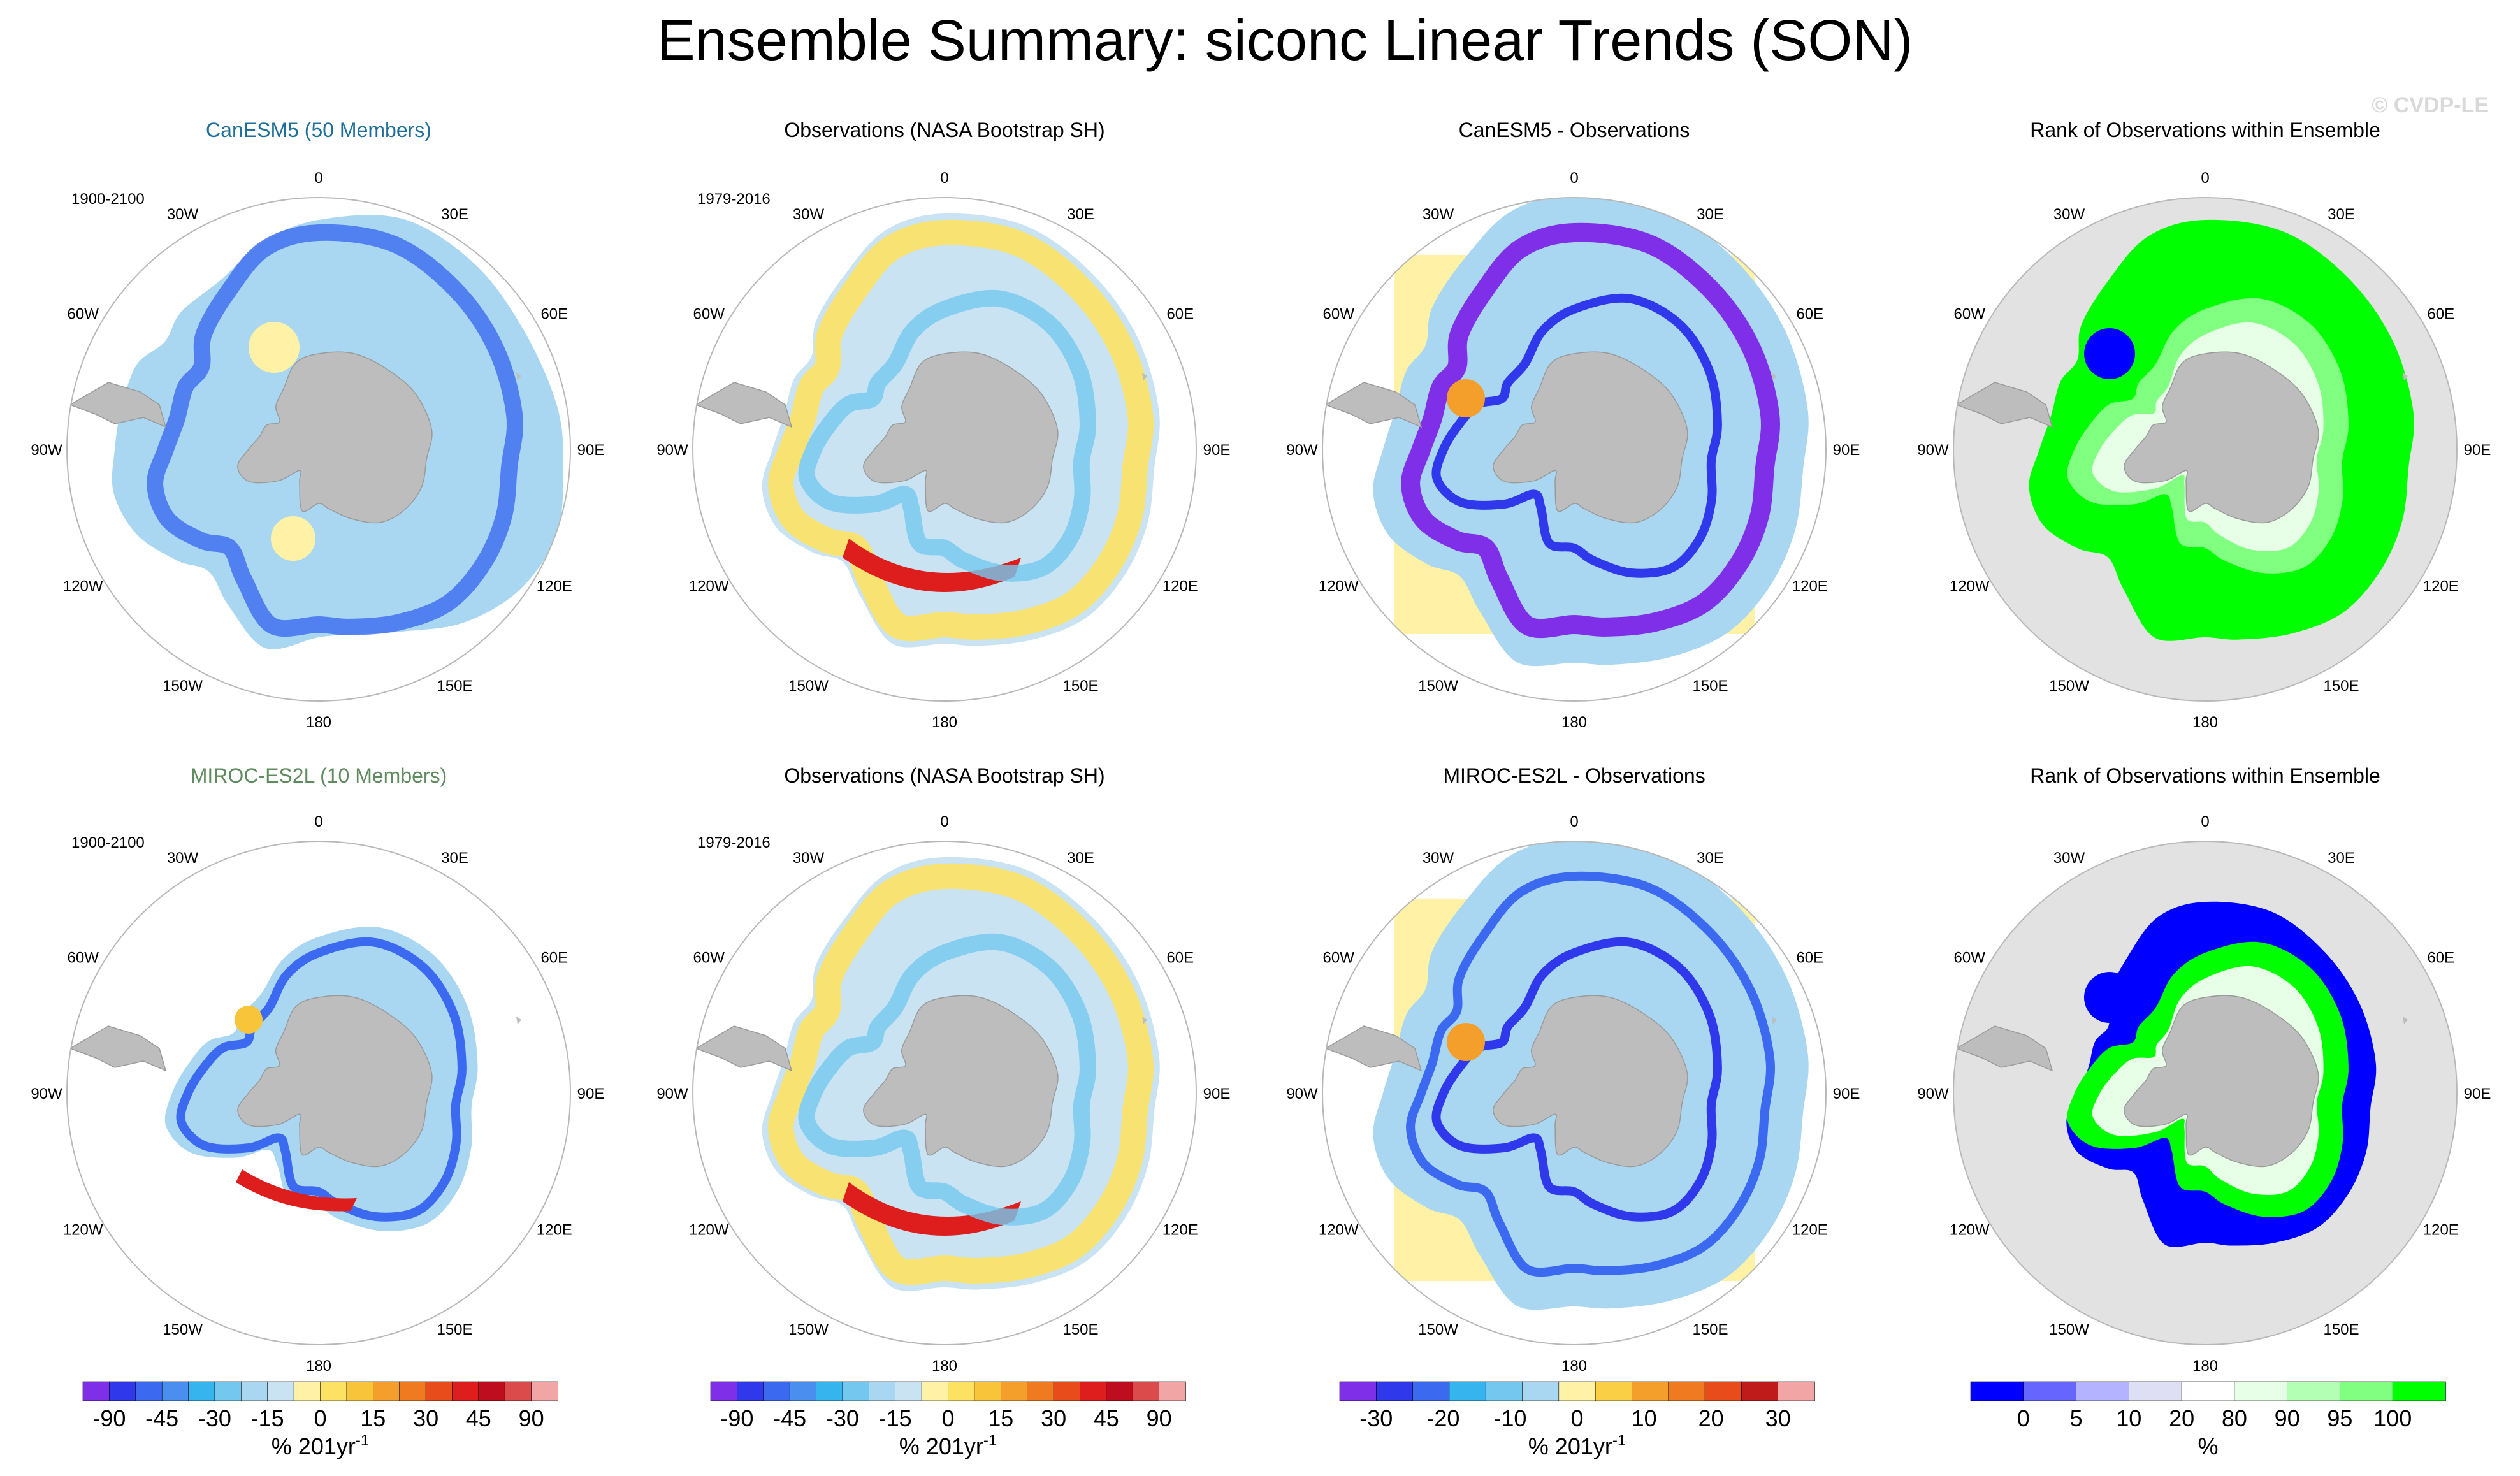 The height and width of the screenshot is (1476, 2520). I want to click on longitude-label: 30E, so click(454, 858).